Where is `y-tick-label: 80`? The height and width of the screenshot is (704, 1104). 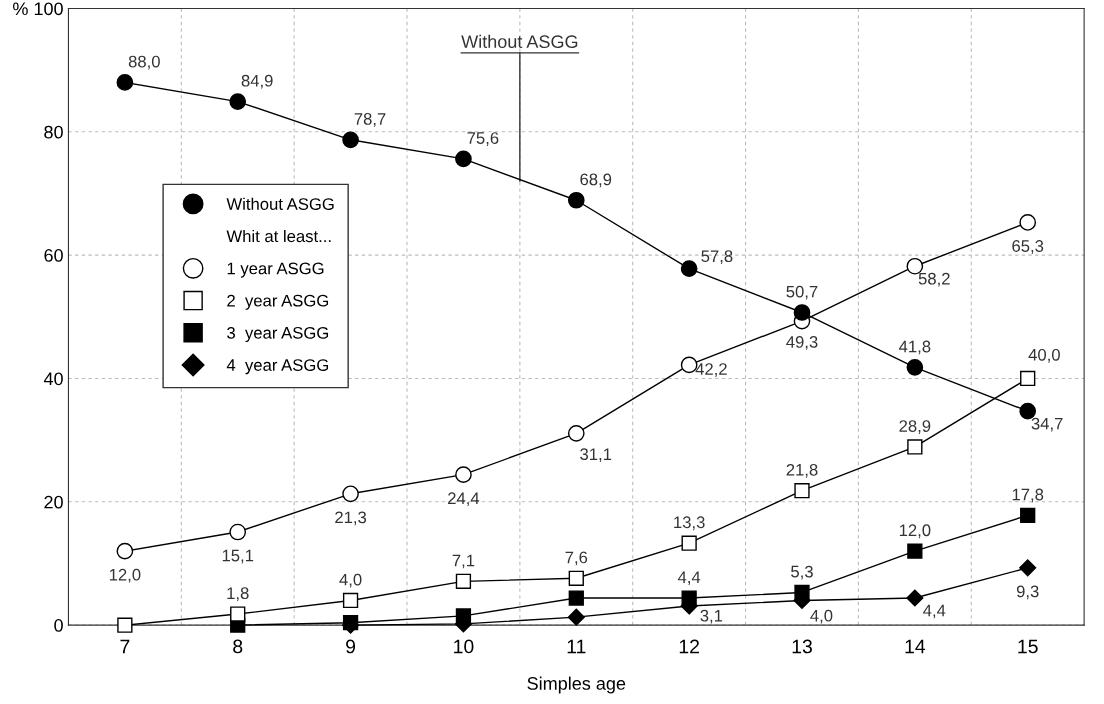 y-tick-label: 80 is located at coordinates (53, 132).